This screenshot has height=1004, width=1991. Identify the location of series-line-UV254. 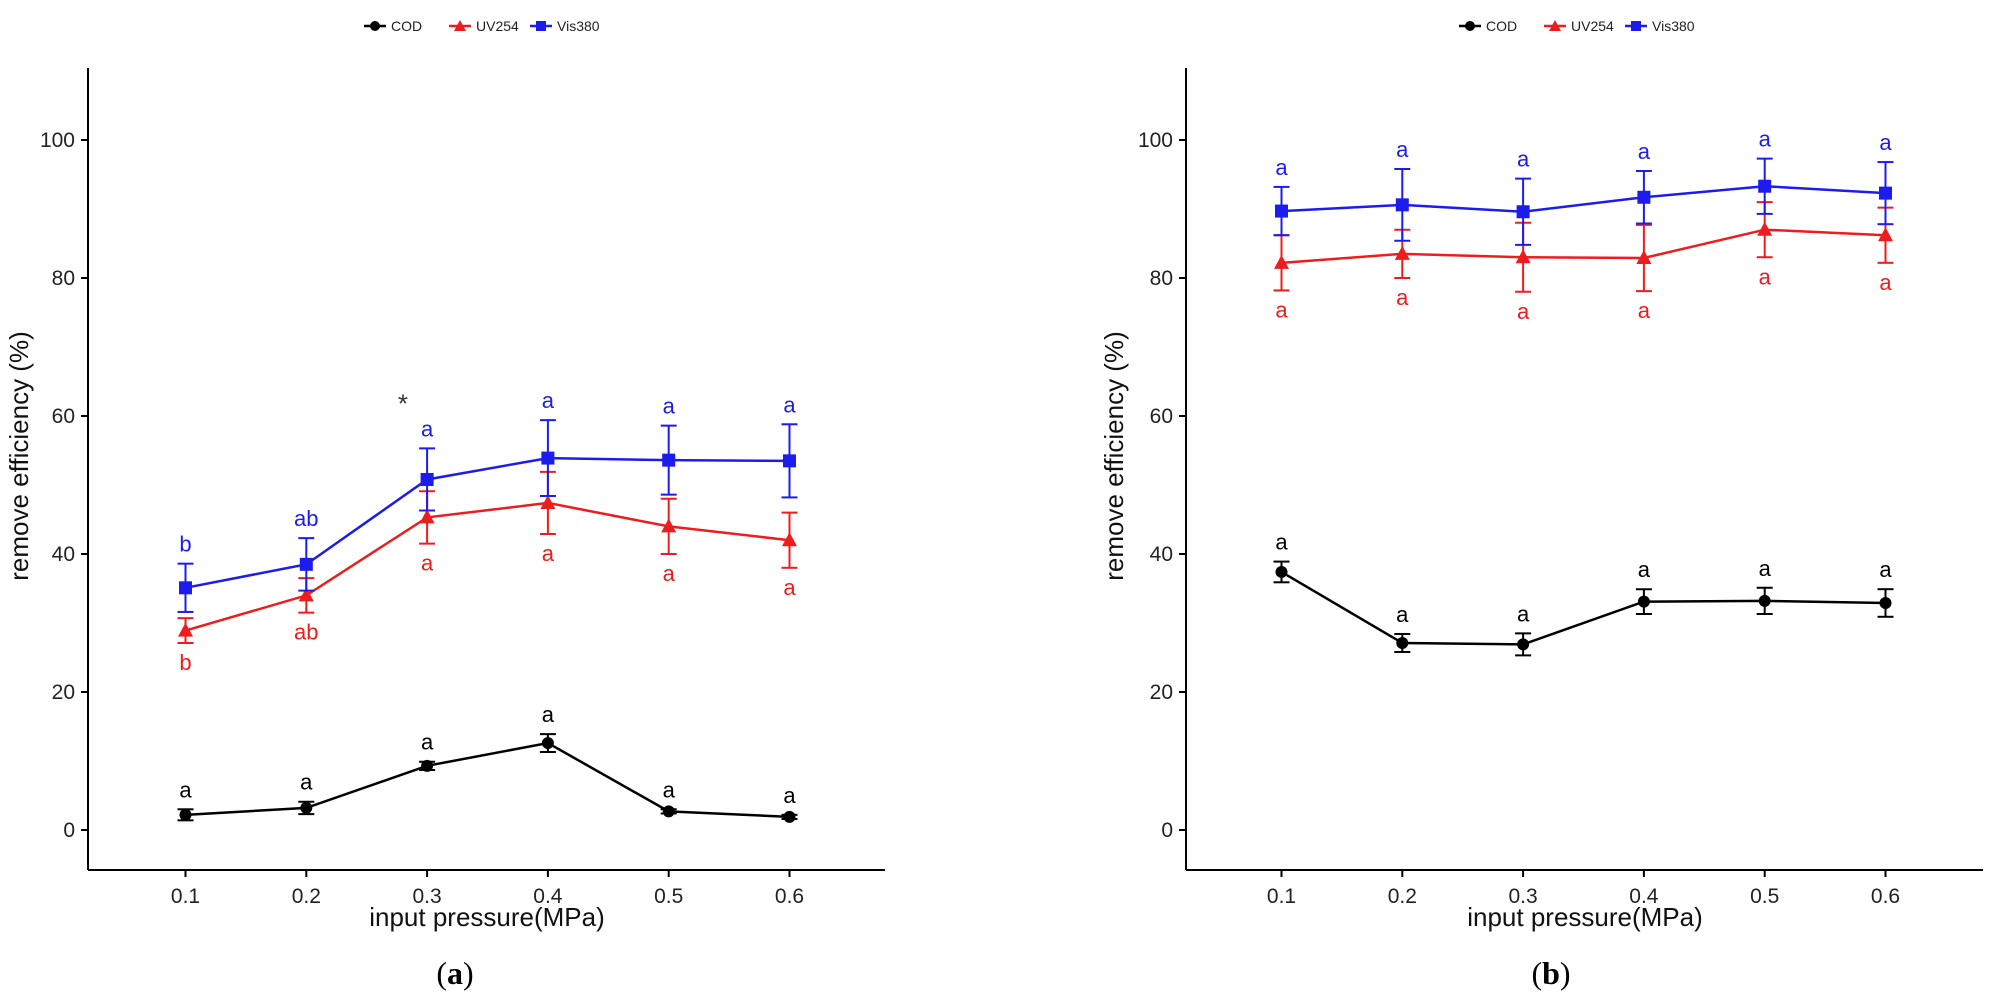
(487, 566).